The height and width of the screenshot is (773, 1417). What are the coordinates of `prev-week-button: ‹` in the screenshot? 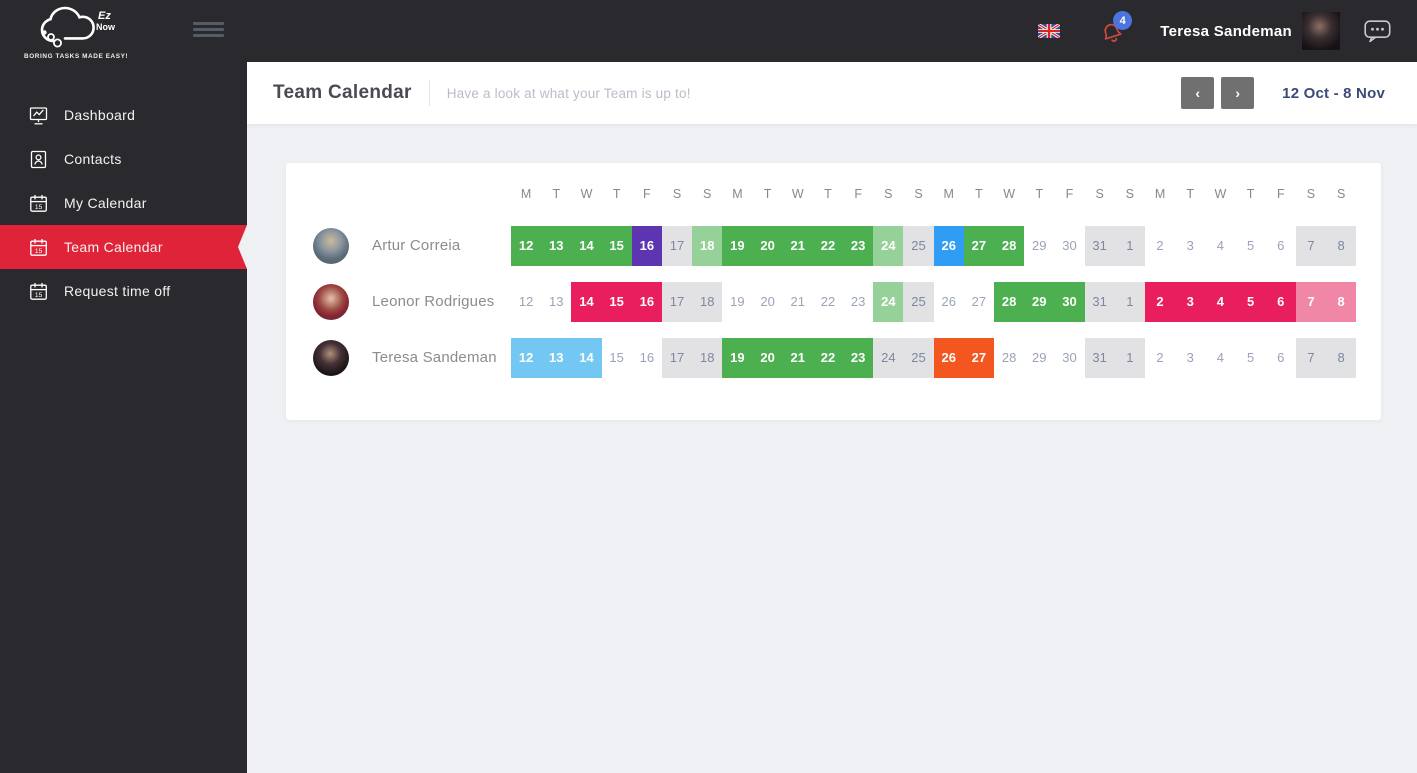 It's located at (1198, 93).